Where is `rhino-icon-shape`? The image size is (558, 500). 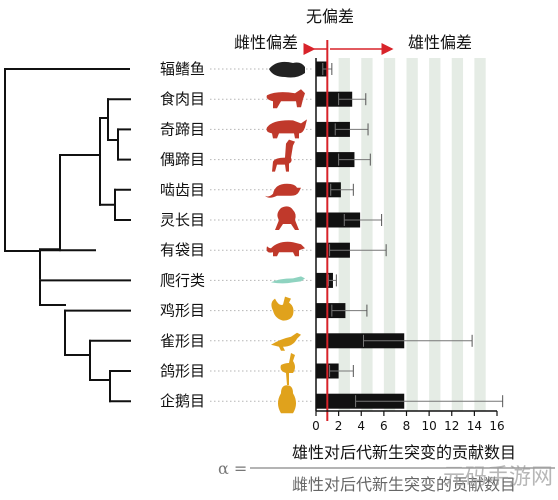
rhino-icon-shape is located at coordinates (286, 129).